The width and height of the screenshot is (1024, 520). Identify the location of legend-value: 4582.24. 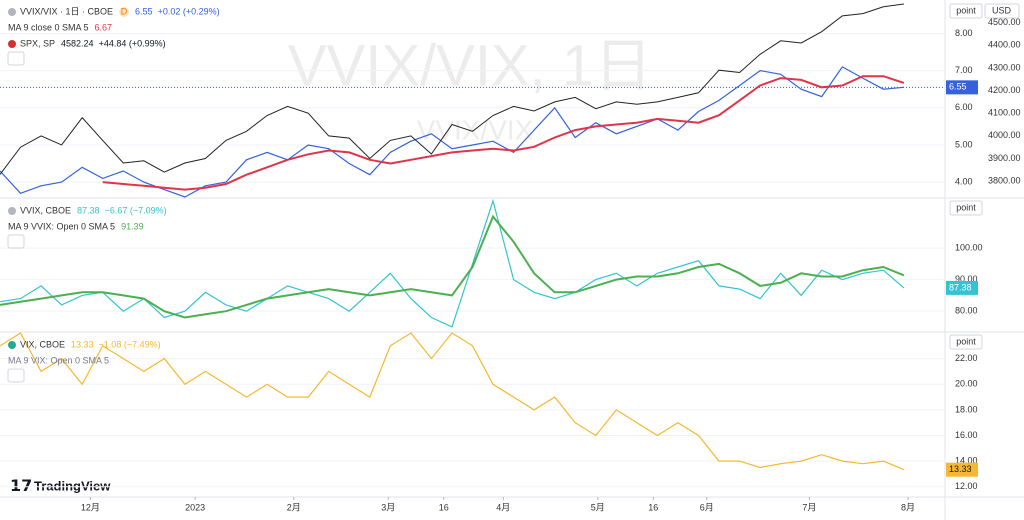
(77, 43).